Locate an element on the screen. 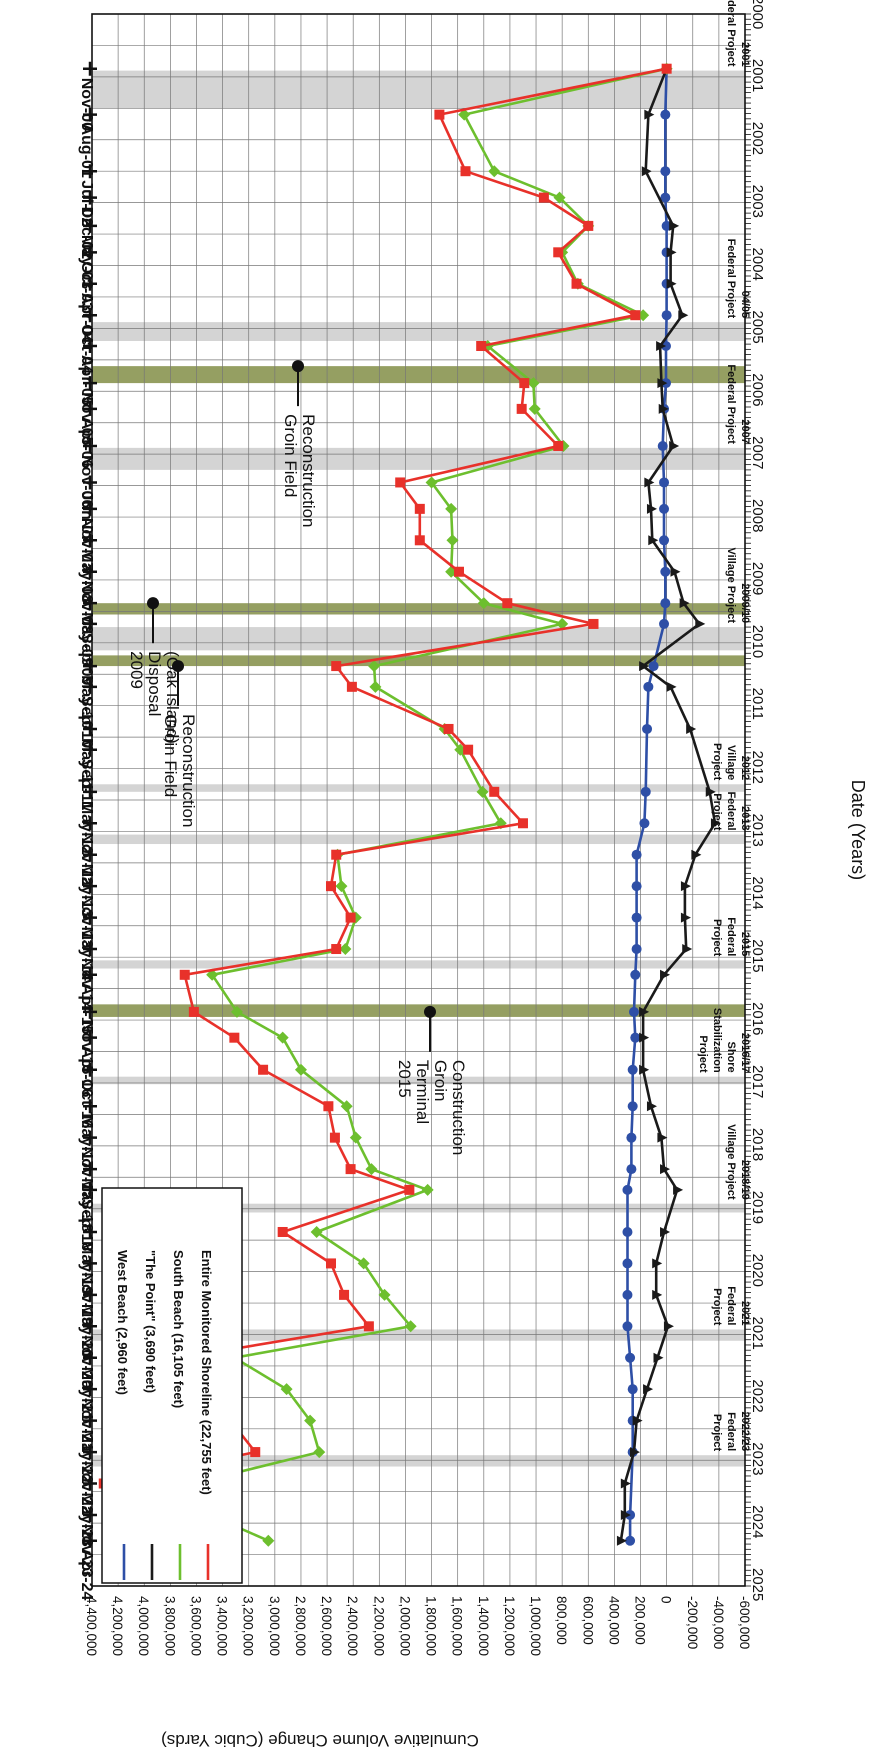 This screenshot has height=1747, width=869. annotation-text: Terminal is located at coordinates (422, 1092).